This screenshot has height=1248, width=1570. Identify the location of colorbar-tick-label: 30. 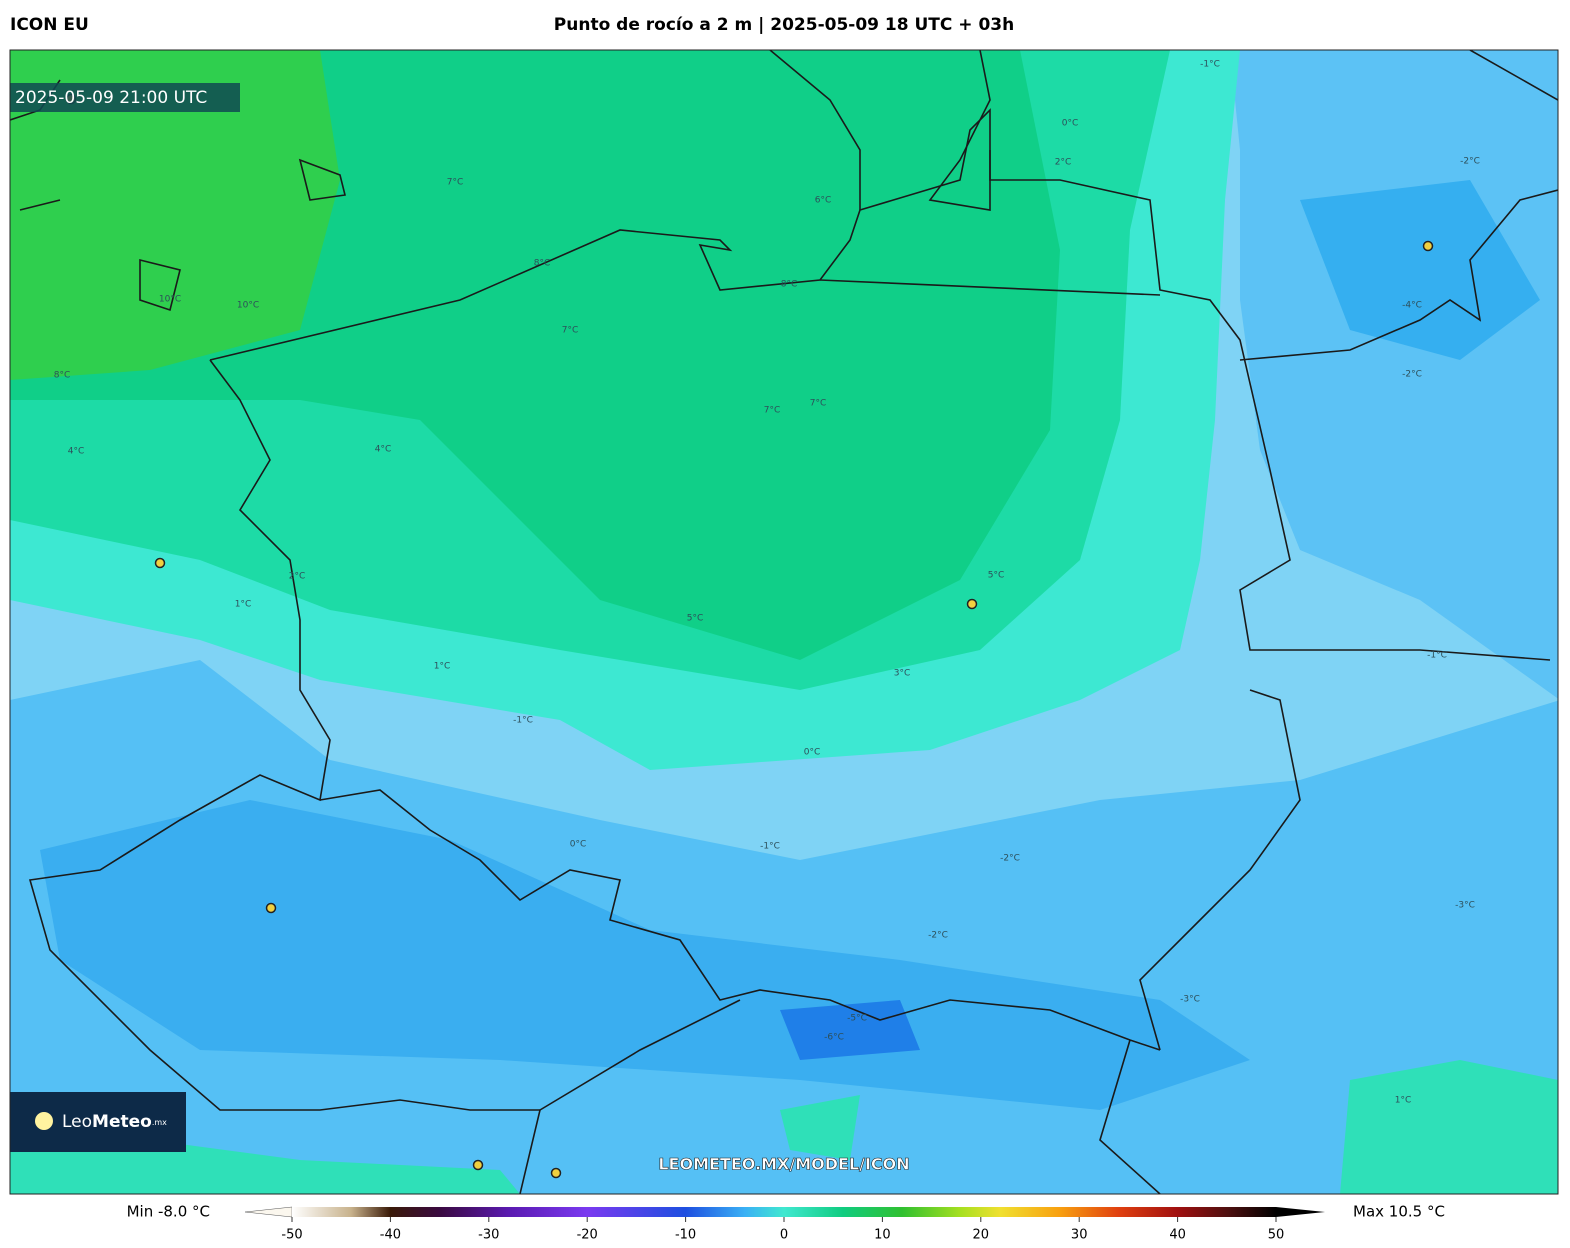
(1079, 1235).